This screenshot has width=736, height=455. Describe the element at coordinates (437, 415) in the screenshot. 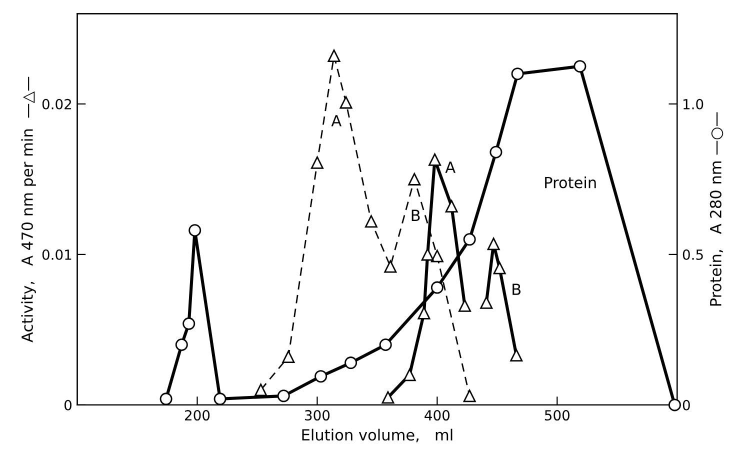

I see `x-tick-label: 400` at that location.